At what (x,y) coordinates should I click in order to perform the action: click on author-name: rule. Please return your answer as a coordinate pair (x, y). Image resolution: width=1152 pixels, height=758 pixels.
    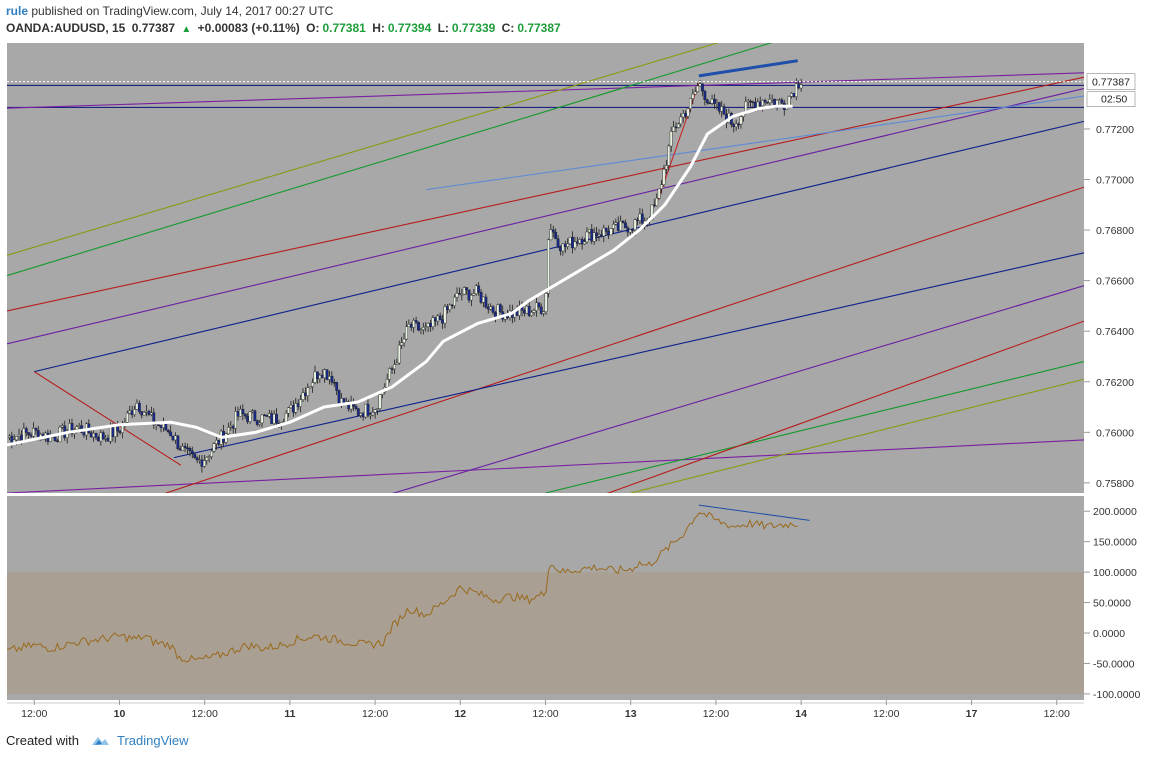
    Looking at the image, I should click on (17, 11).